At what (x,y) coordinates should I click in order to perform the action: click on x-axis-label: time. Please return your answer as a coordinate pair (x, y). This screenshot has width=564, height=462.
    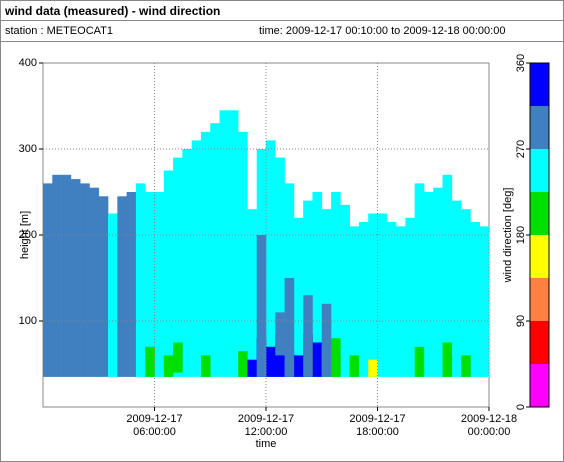
    Looking at the image, I should click on (266, 444).